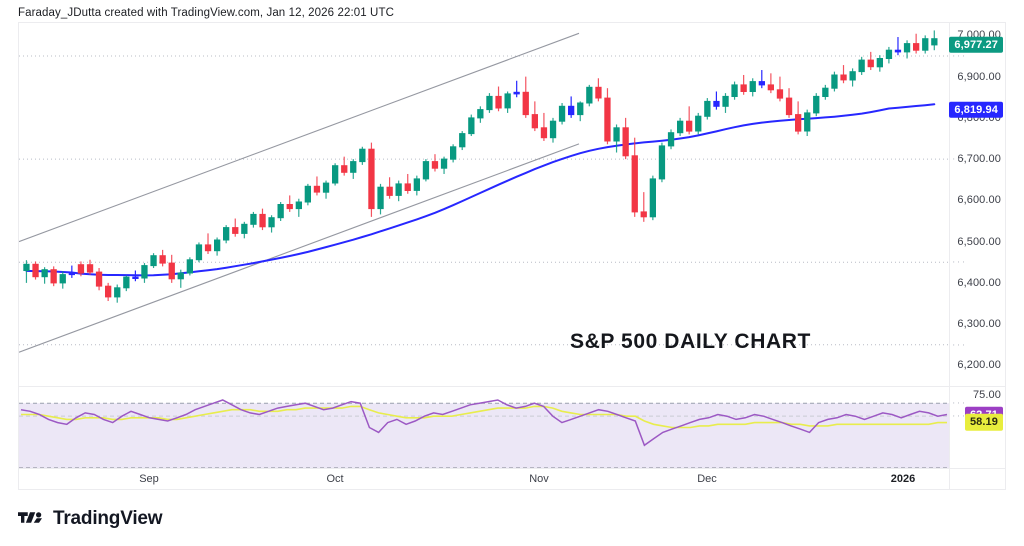  Describe the element at coordinates (979, 200) in the screenshot. I see `price-tick: 6,600.00` at that location.